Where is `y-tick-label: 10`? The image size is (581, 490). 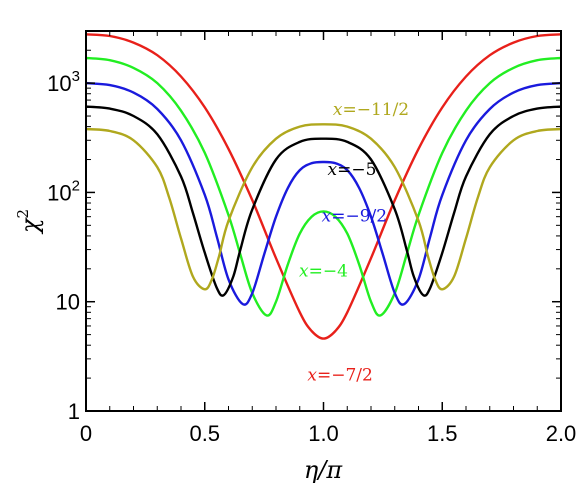 y-tick-label: 10 is located at coordinates (68, 302).